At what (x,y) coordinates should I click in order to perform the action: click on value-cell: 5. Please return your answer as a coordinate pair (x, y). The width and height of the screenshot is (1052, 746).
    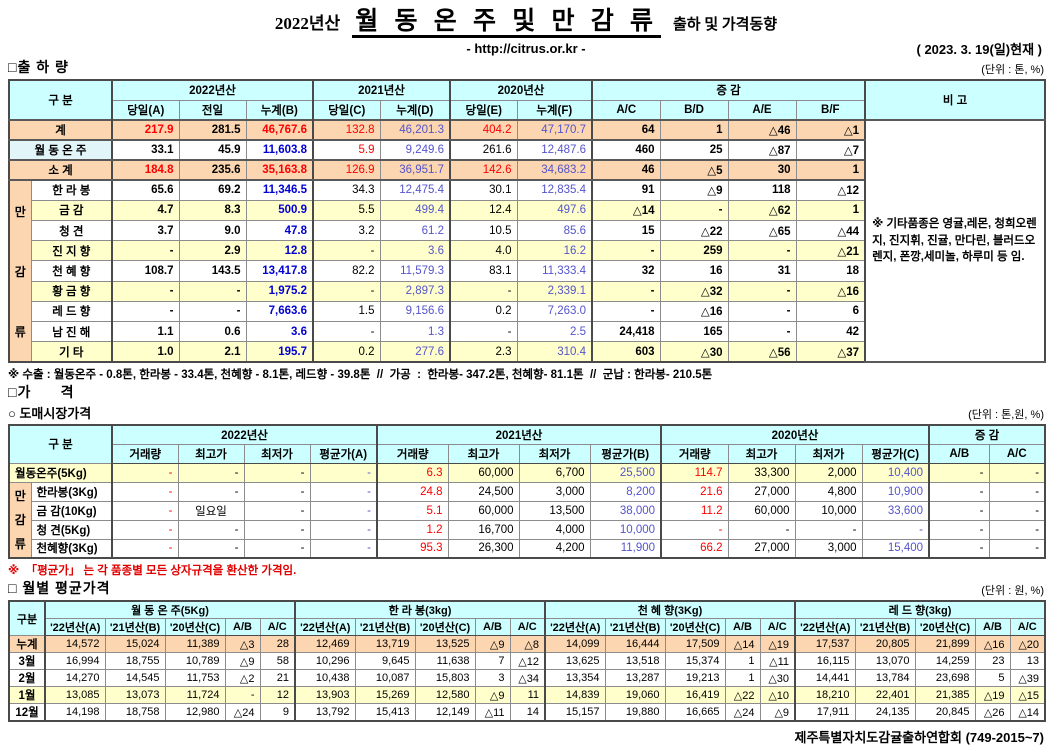
    Looking at the image, I should click on (992, 678).